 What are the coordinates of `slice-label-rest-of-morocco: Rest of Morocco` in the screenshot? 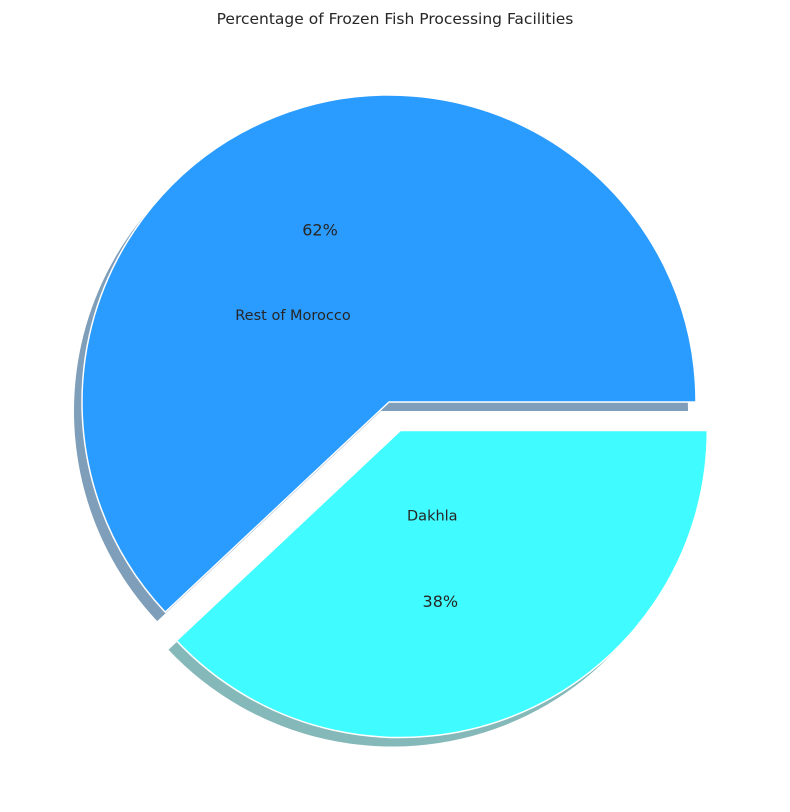 It's located at (293, 316).